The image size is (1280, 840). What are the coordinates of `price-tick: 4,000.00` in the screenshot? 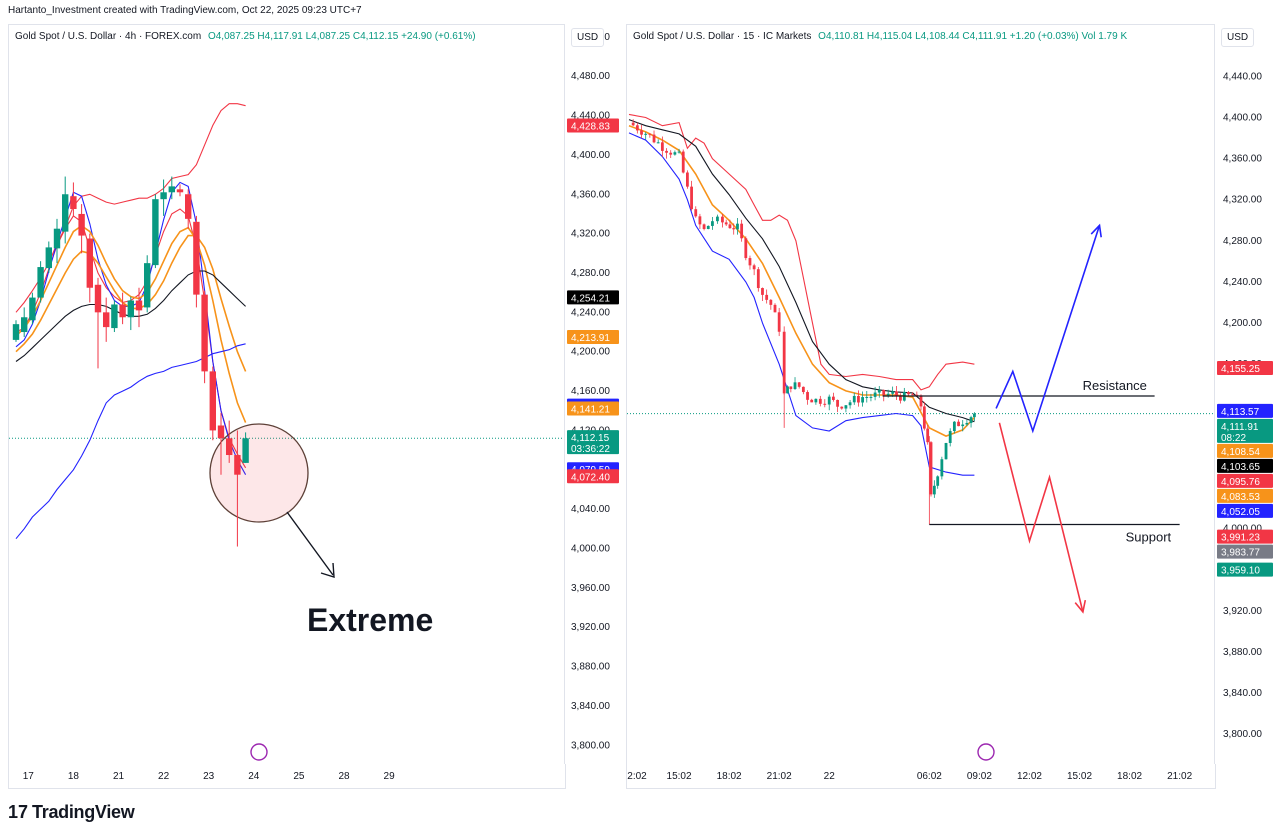 It's located at (1242, 529).